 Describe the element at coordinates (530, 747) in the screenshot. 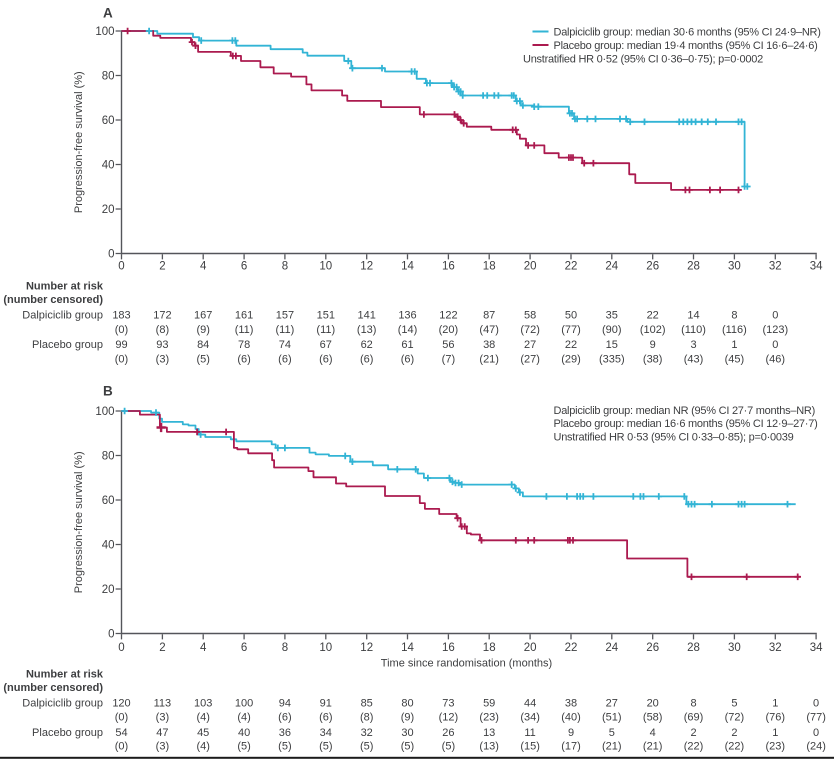

I see `svg-text: (15)` at that location.